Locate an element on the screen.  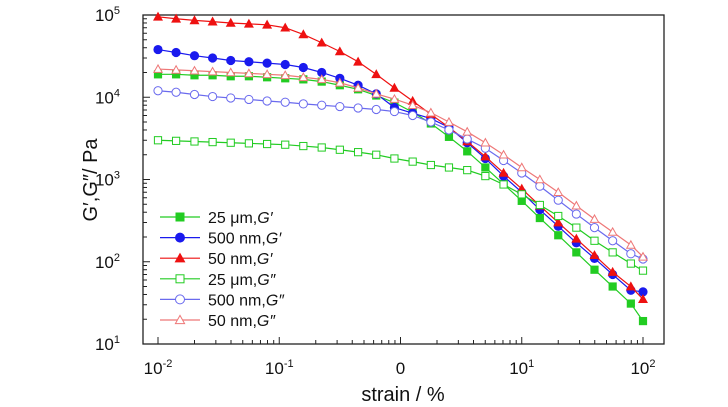
y-tick-label: 10¹ is located at coordinates (107, 344).